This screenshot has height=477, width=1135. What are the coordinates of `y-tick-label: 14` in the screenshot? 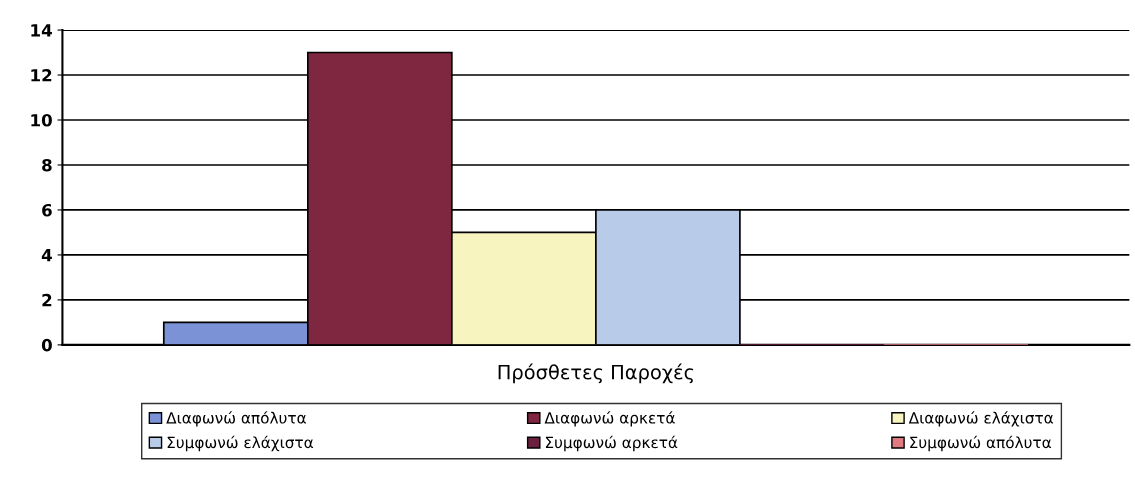 It's located at (41, 30).